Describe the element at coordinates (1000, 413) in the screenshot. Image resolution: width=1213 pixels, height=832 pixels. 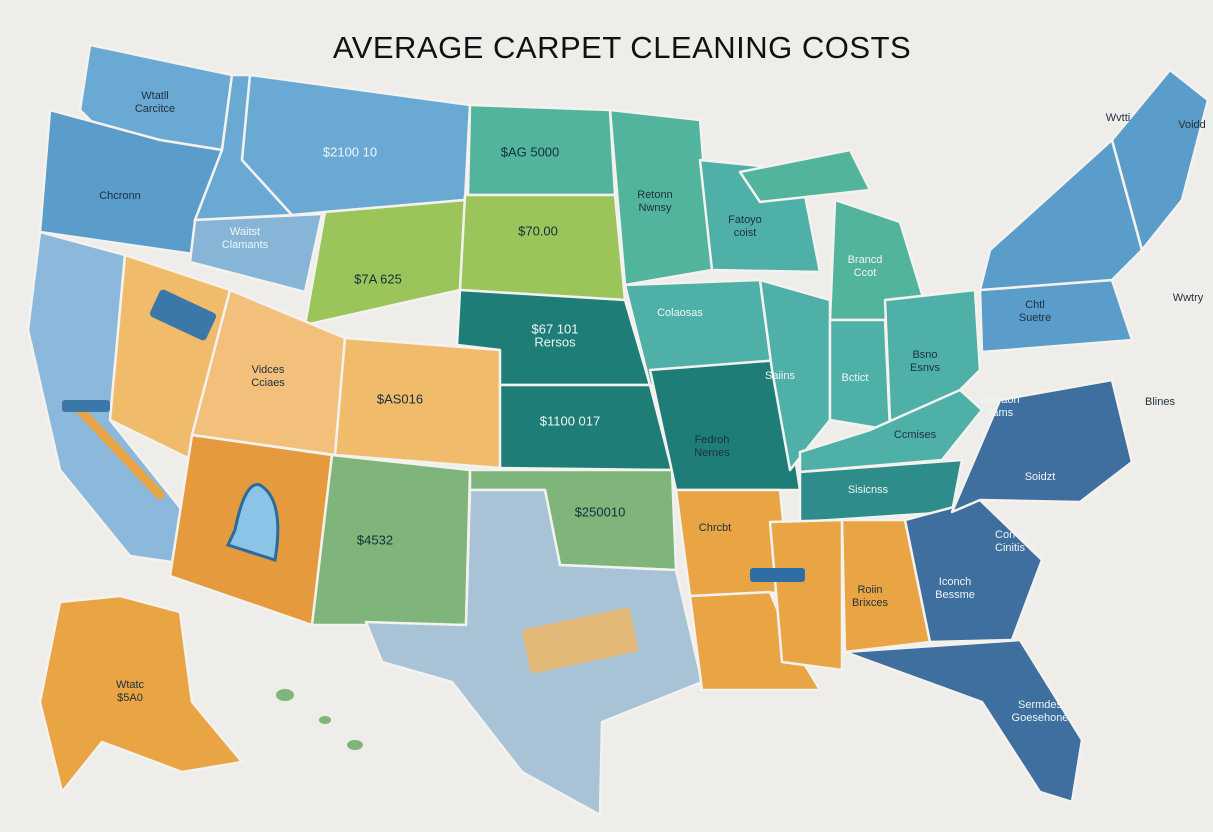
I see `region-label: Jams` at that location.